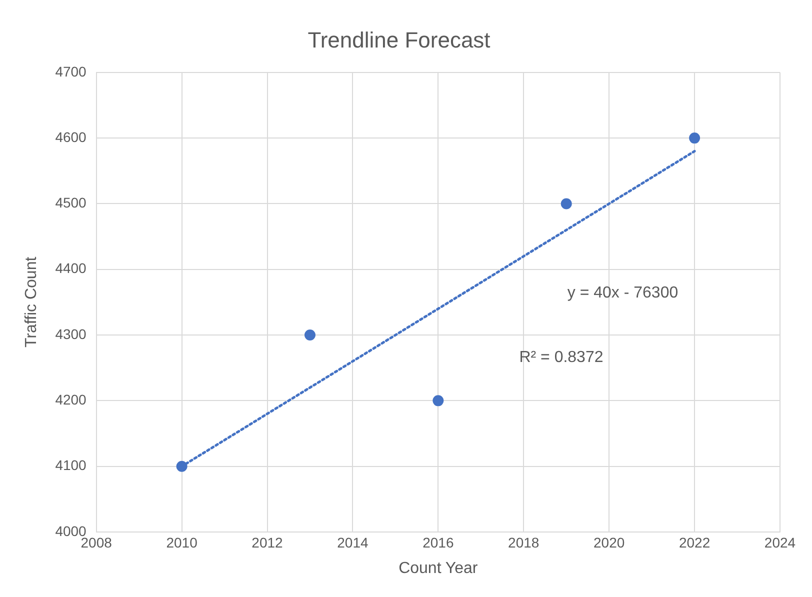  Describe the element at coordinates (438, 542) in the screenshot. I see `x-tick-label: 2016` at that location.